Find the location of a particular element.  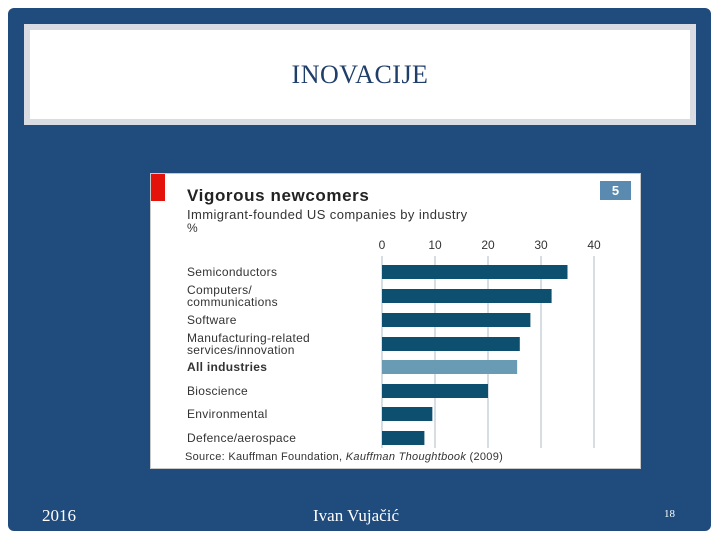

category-label: Computers/ is located at coordinates (219, 290).